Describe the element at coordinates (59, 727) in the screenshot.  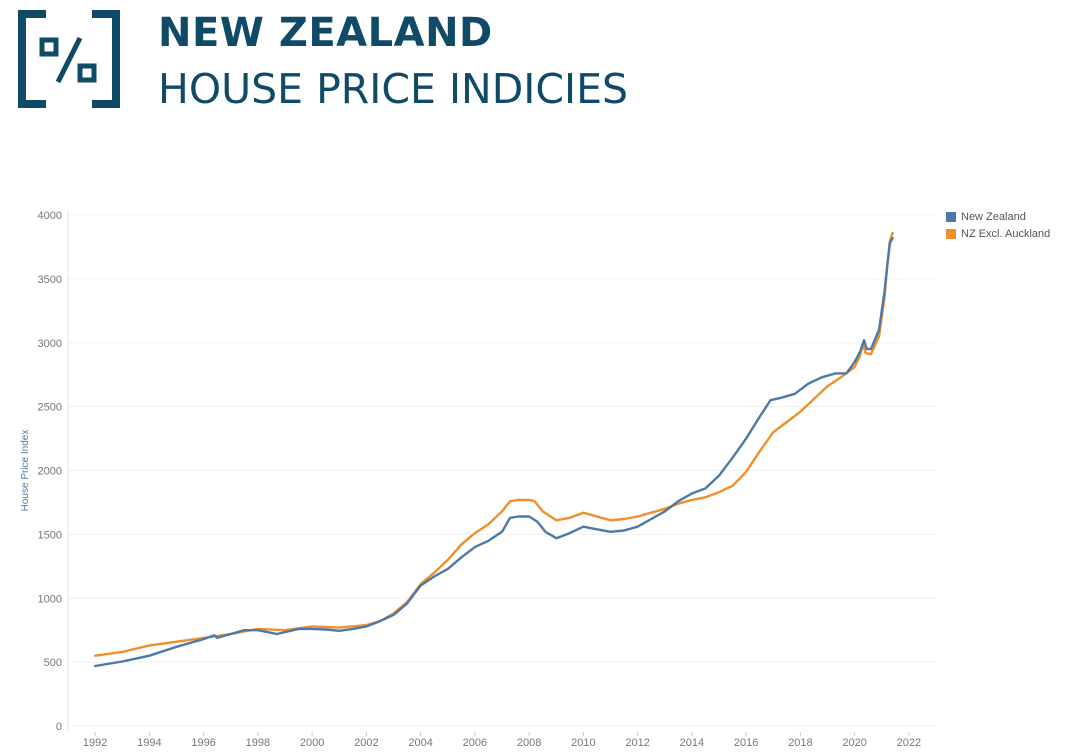
I see `y-tick-label: 0` at that location.